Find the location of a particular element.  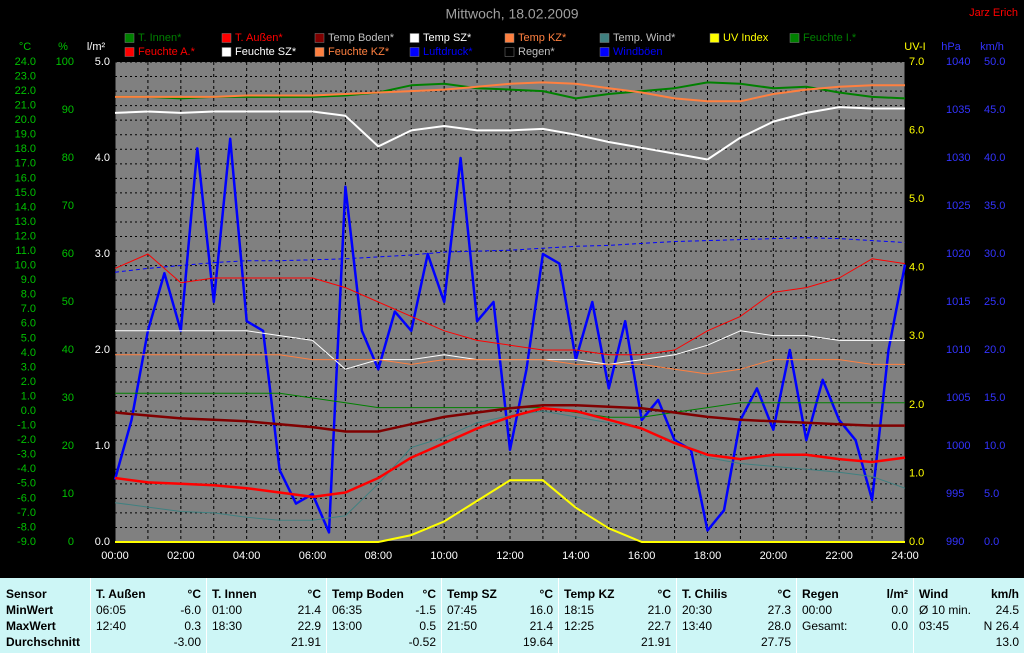

y-tick-label: 100 is located at coordinates (65, 62).